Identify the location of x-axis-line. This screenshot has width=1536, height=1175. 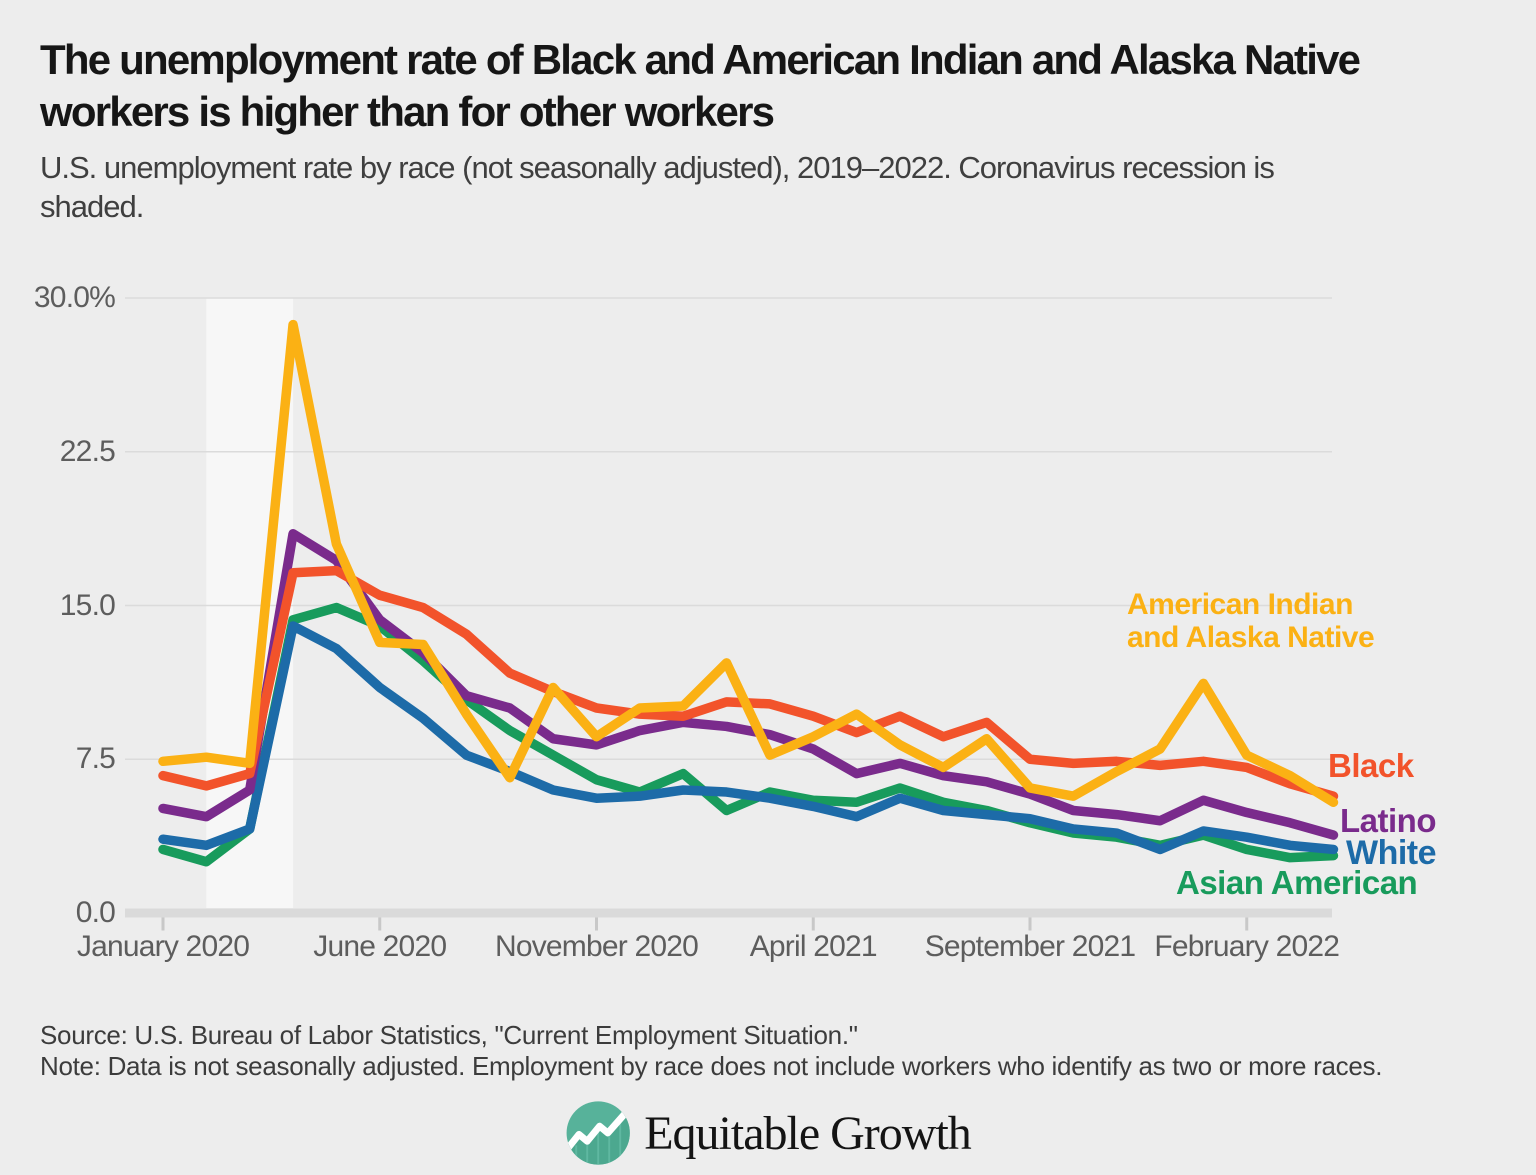
(728, 913).